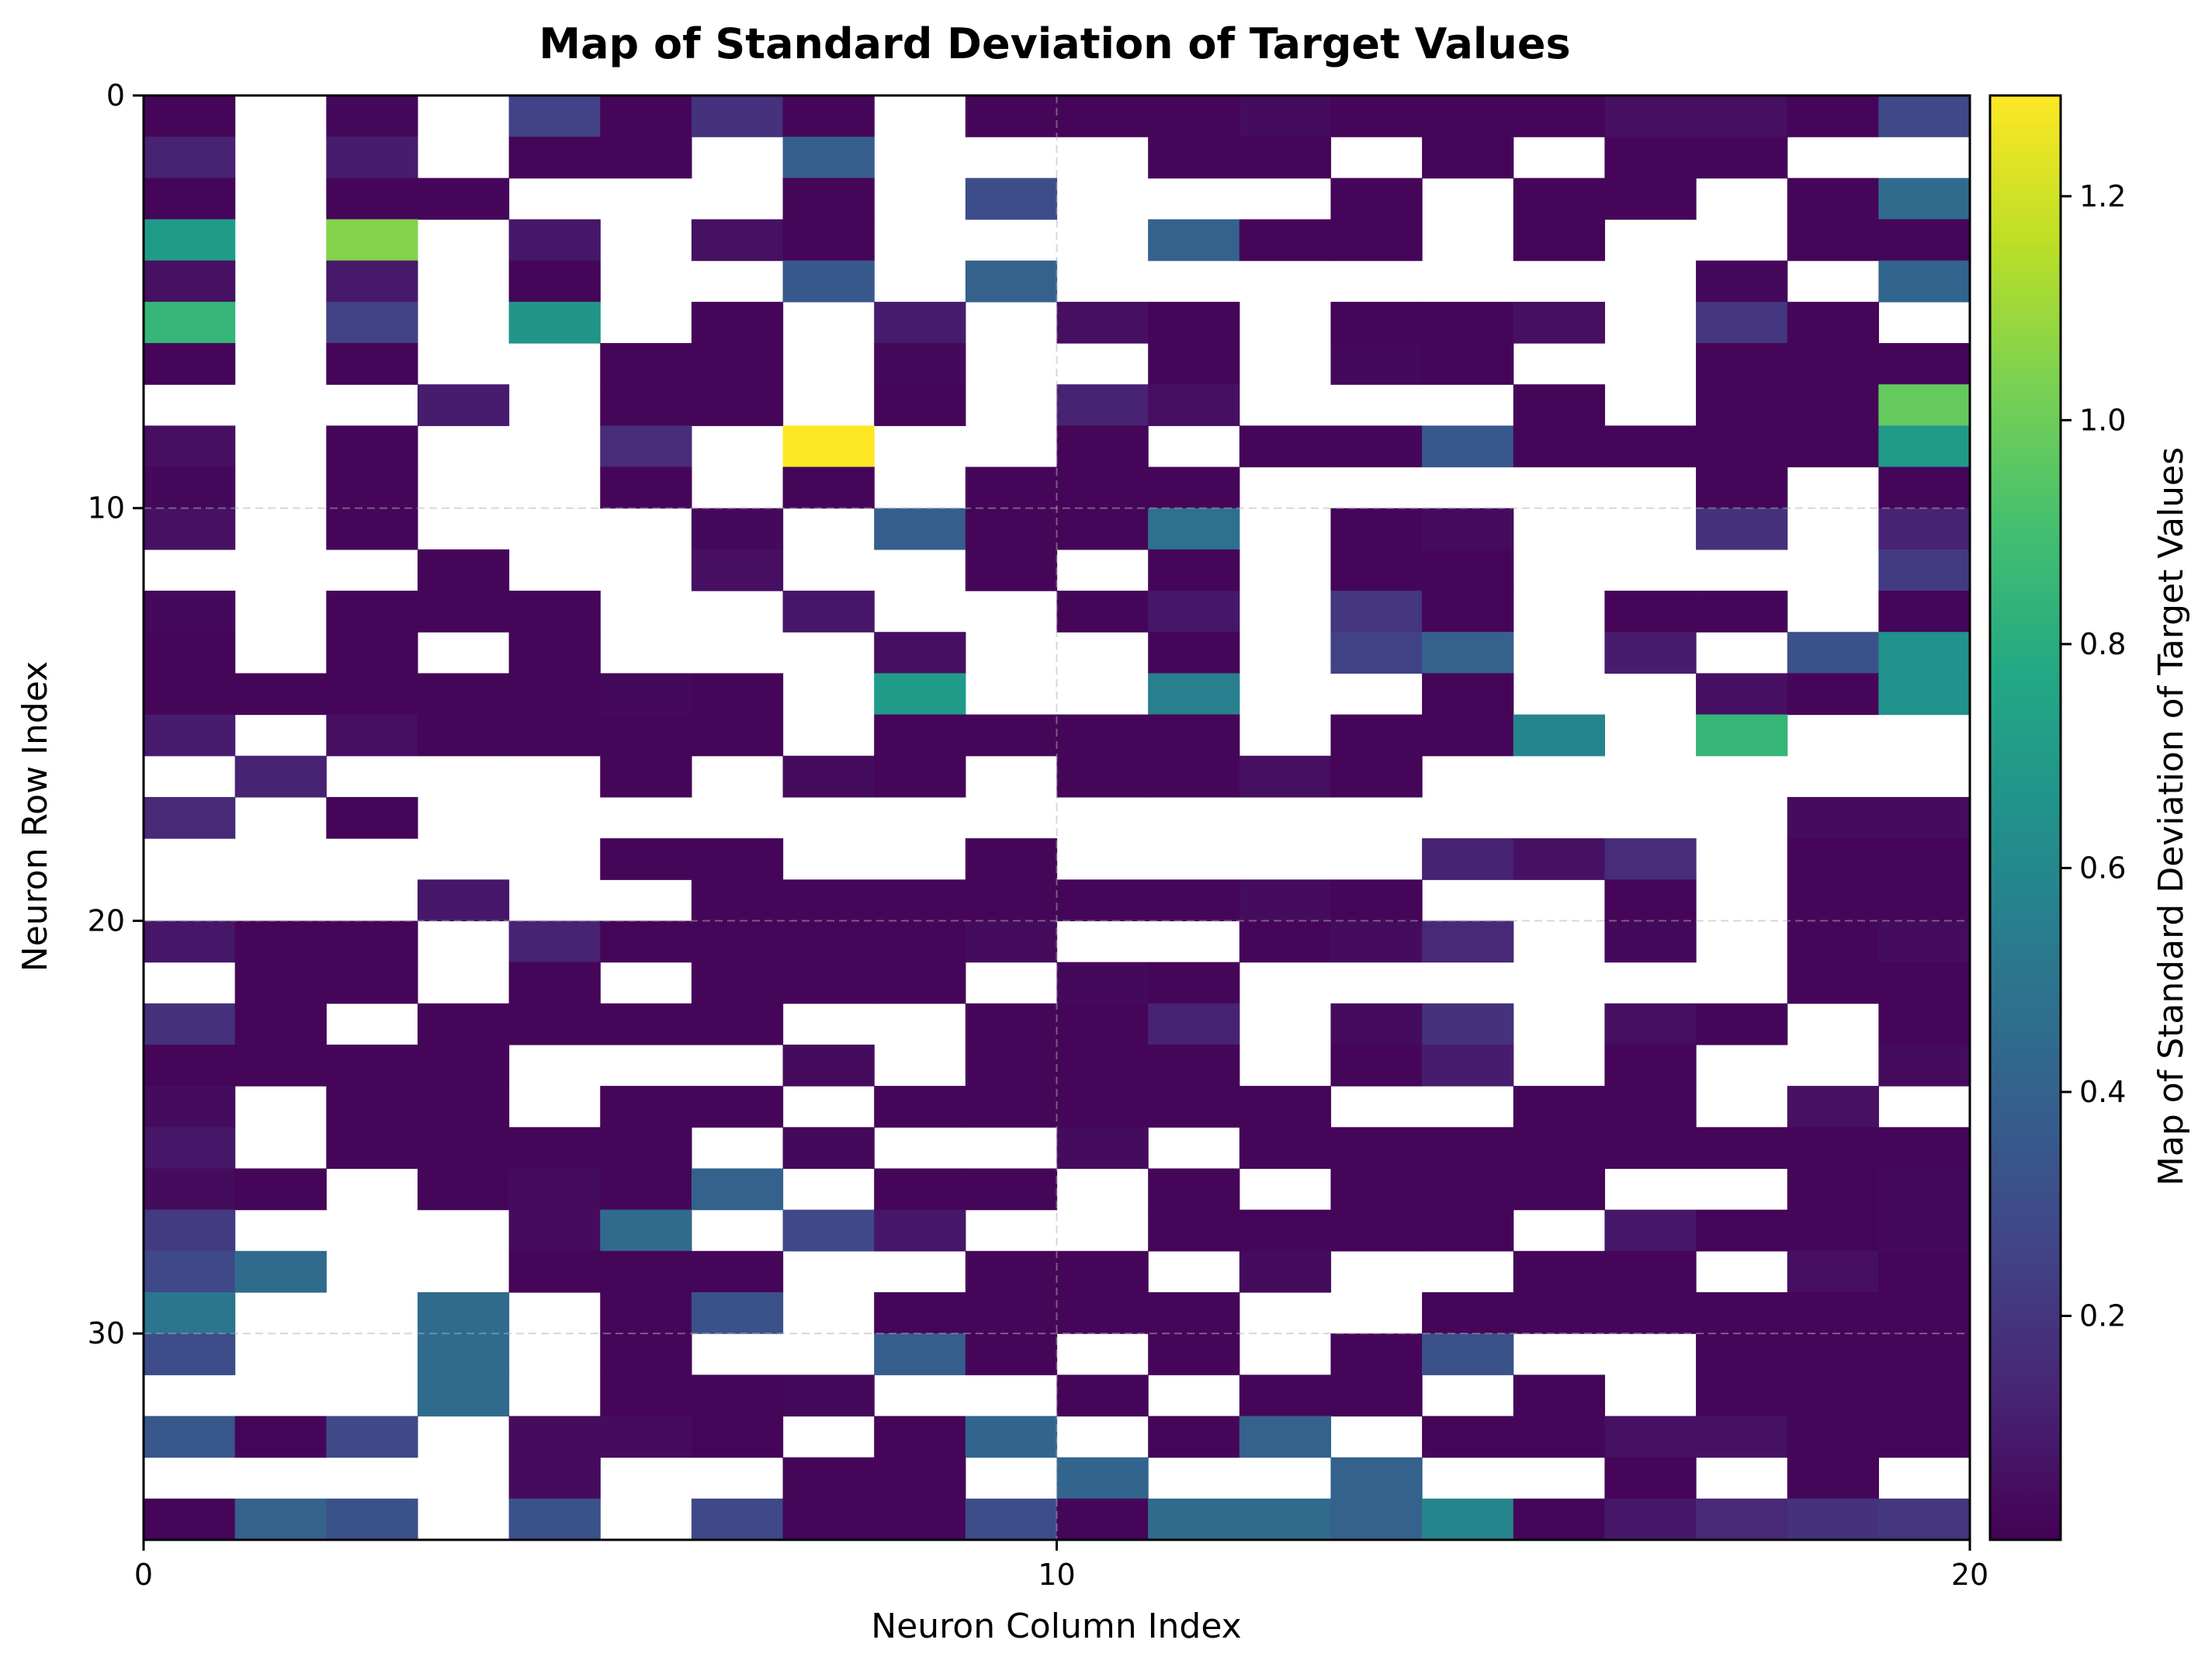 The width and height of the screenshot is (2212, 1664). Describe the element at coordinates (1061, 1566) in the screenshot. I see `x-axis: 0 10 20` at that location.